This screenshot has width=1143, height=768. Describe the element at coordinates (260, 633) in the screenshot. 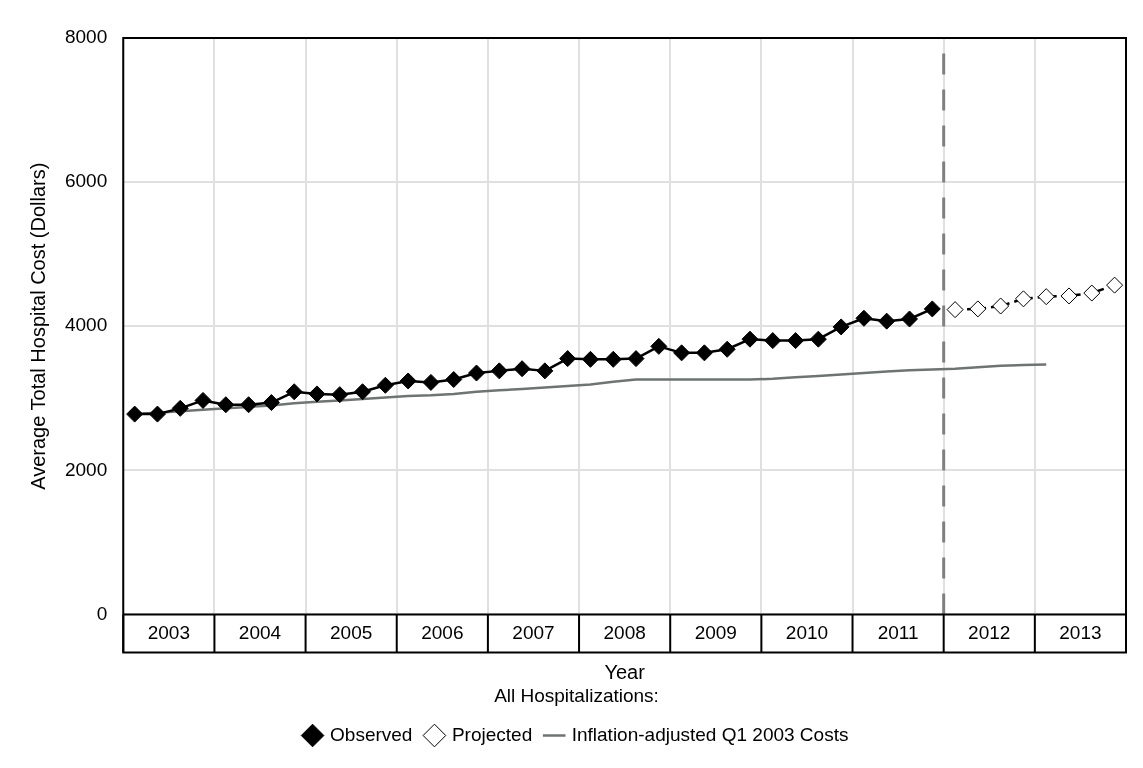

I see `x-tick-label: 2004` at that location.